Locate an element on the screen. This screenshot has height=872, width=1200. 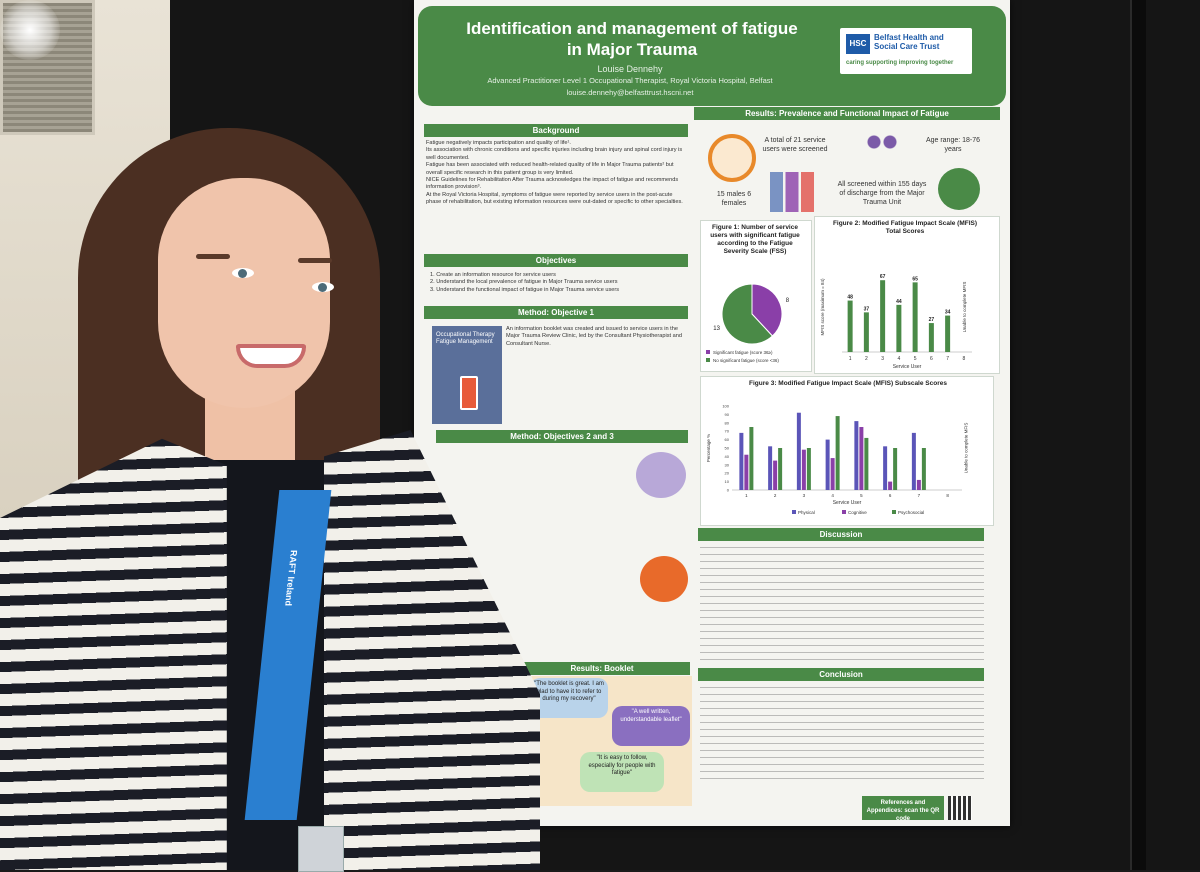
legend-label: No significant fatigue (score <36) is located at coordinates (746, 360).